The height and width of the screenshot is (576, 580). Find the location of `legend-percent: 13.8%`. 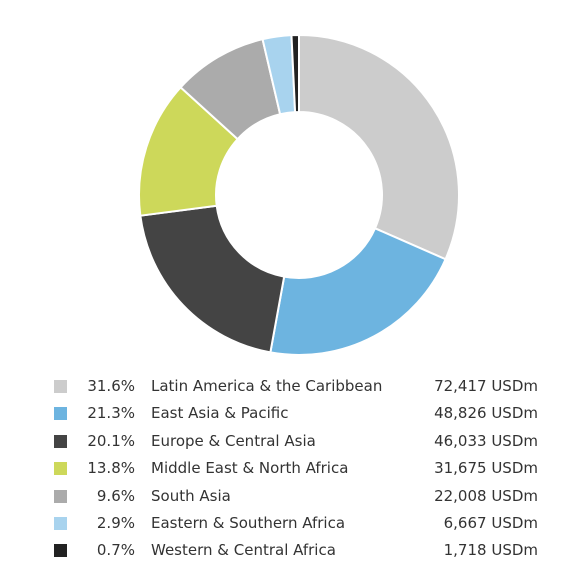

legend-percent: 13.8% is located at coordinates (111, 468).